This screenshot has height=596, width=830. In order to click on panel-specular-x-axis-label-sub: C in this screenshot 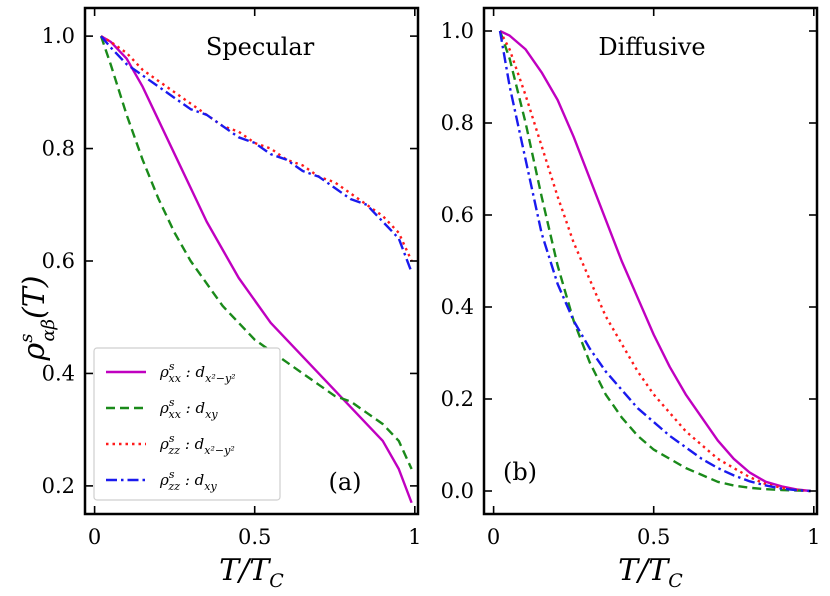, I will do `click(276, 581)`.